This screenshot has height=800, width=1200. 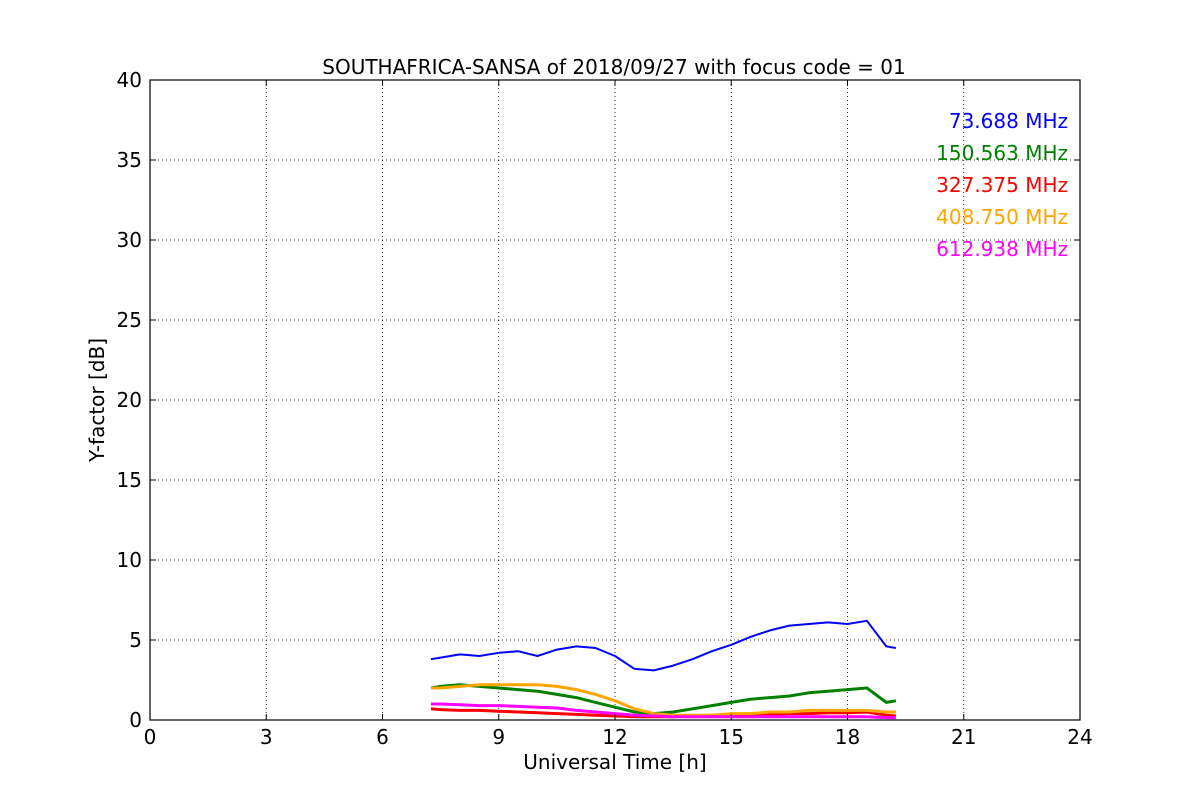 What do you see at coordinates (129, 240) in the screenshot?
I see `y-tick-label: 30` at bounding box center [129, 240].